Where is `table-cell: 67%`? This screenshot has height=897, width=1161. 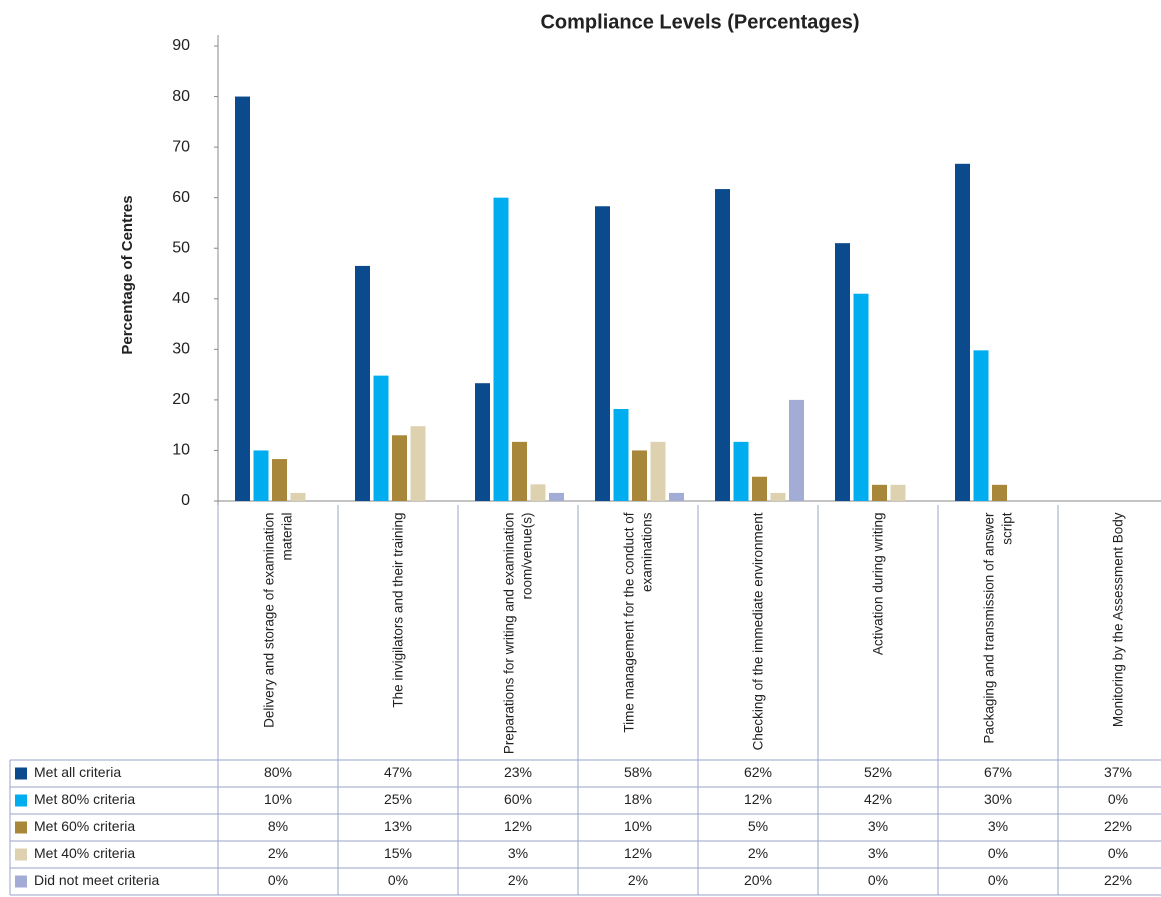
table-cell: 67% is located at coordinates (998, 772).